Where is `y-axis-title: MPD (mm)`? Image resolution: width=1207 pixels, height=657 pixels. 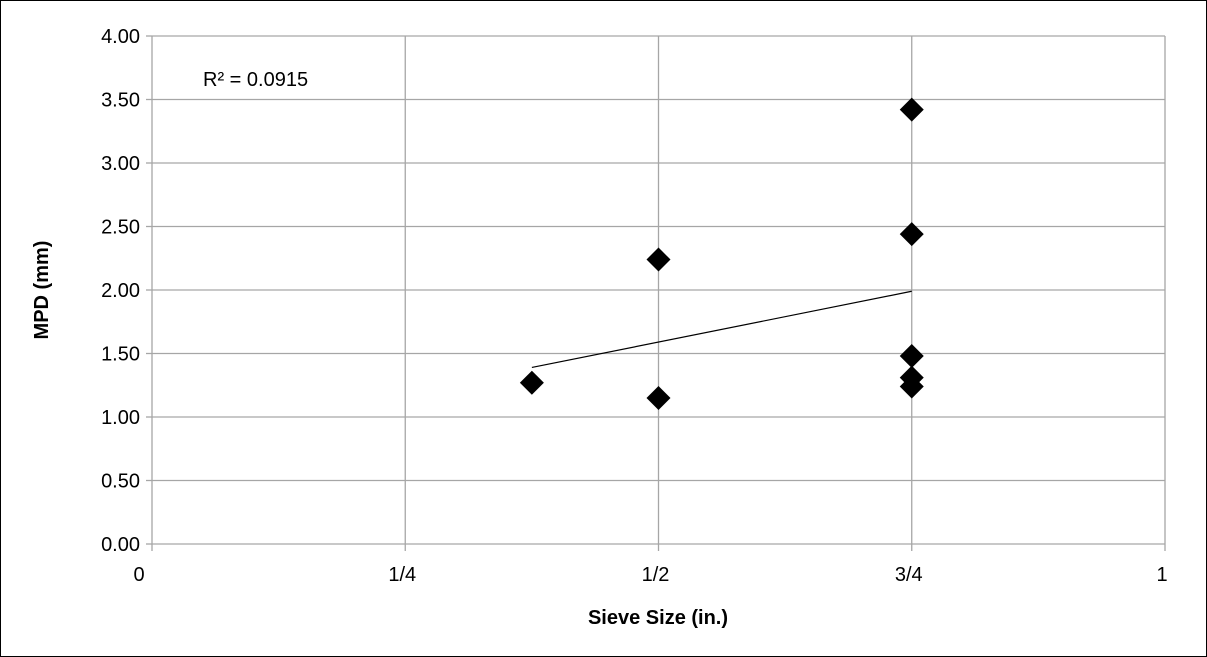 y-axis-title: MPD (mm) is located at coordinates (42, 290).